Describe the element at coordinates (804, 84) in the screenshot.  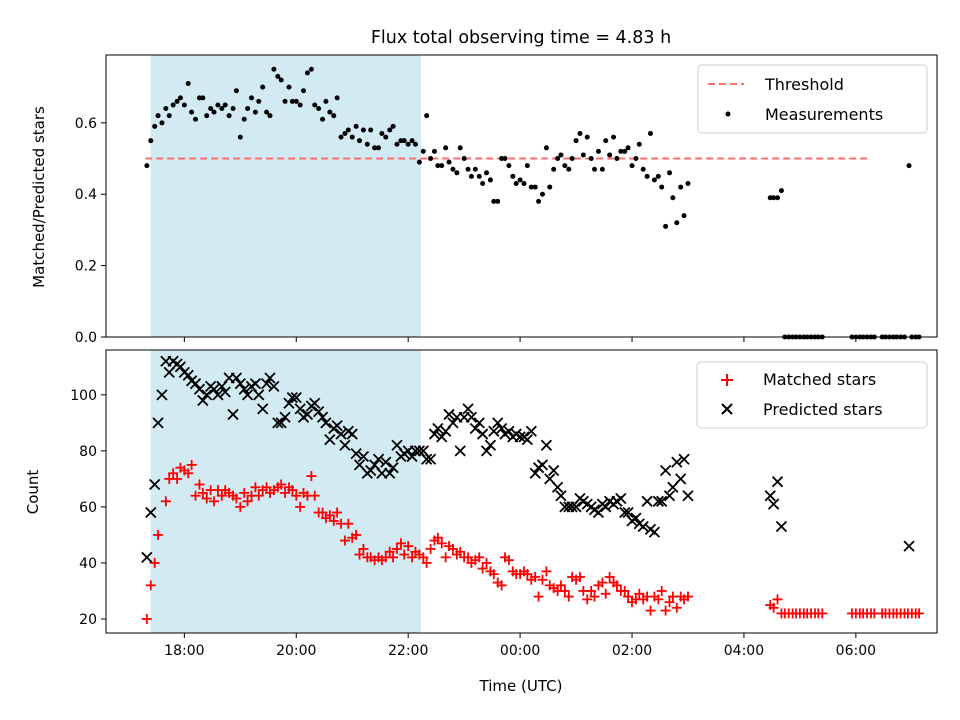
I see `legend-threshold-label: Threshold` at that location.